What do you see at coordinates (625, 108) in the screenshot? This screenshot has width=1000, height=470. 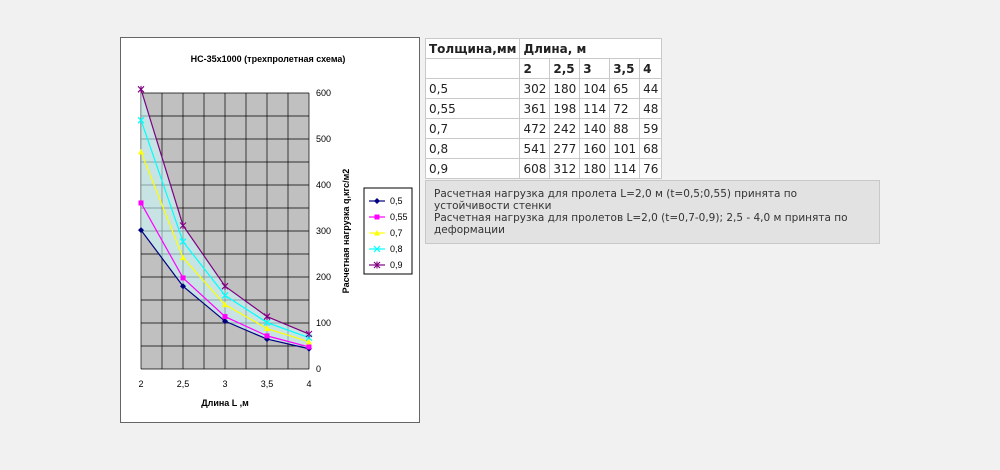 I see `value-cell: 72` at bounding box center [625, 108].